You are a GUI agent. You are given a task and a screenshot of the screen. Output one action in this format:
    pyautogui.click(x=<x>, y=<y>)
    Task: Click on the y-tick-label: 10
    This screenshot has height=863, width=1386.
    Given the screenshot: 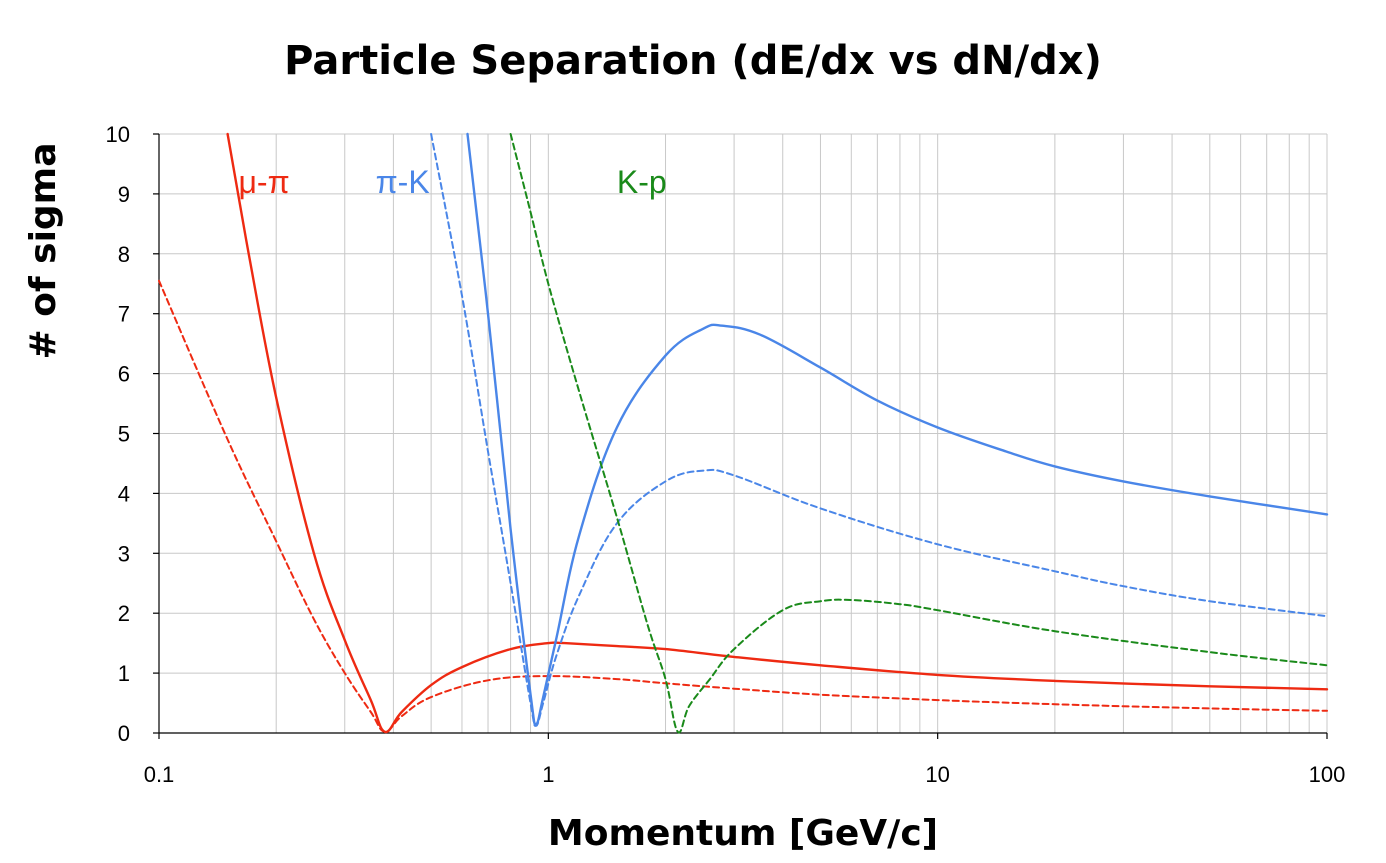 What is the action you would take?
    pyautogui.click(x=118, y=134)
    